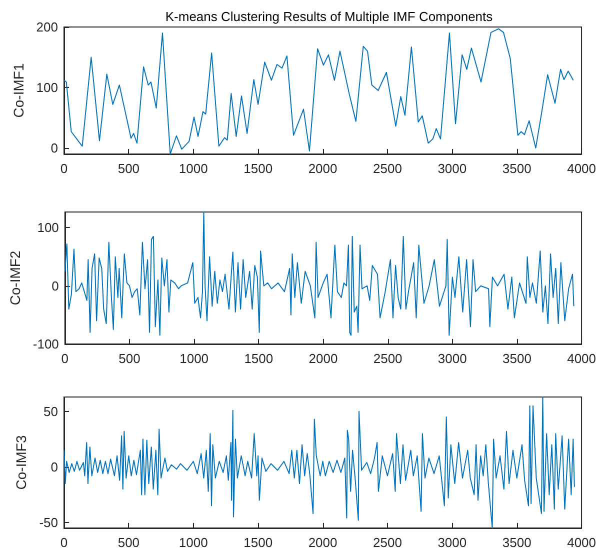 This screenshot has width=599, height=554. What do you see at coordinates (51, 411) in the screenshot?
I see `y-tick-label: 50` at bounding box center [51, 411].